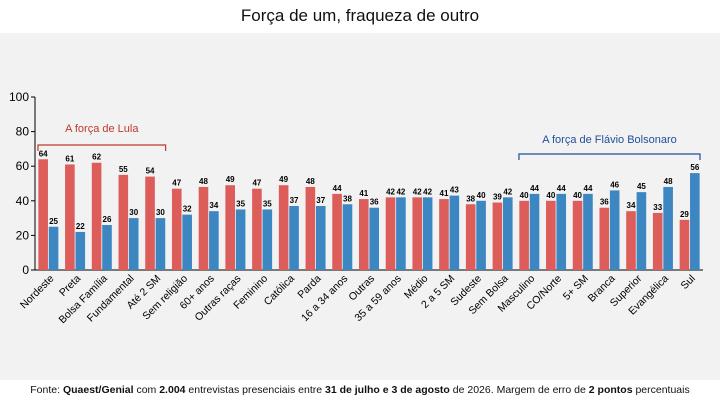 Image resolution: width=720 pixels, height=405 pixels. What do you see at coordinates (661, 390) in the screenshot?
I see `footer-text: percentuais` at bounding box center [661, 390].